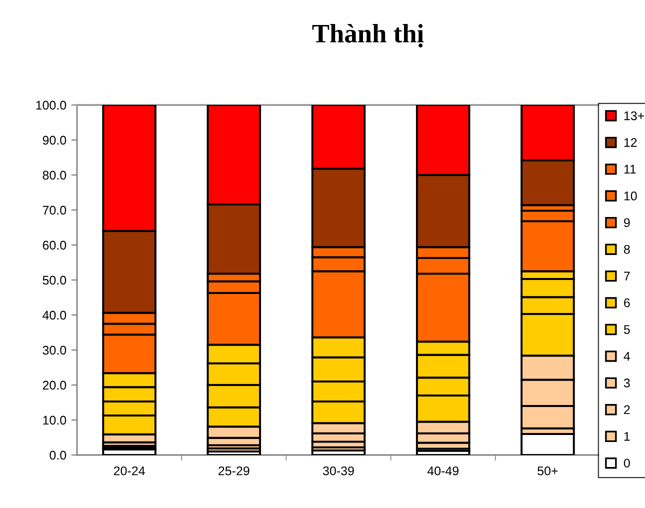 Image resolution: width=645 pixels, height=508 pixels. What do you see at coordinates (54, 315) in the screenshot?
I see `y-tick-label: 40.0` at bounding box center [54, 315].